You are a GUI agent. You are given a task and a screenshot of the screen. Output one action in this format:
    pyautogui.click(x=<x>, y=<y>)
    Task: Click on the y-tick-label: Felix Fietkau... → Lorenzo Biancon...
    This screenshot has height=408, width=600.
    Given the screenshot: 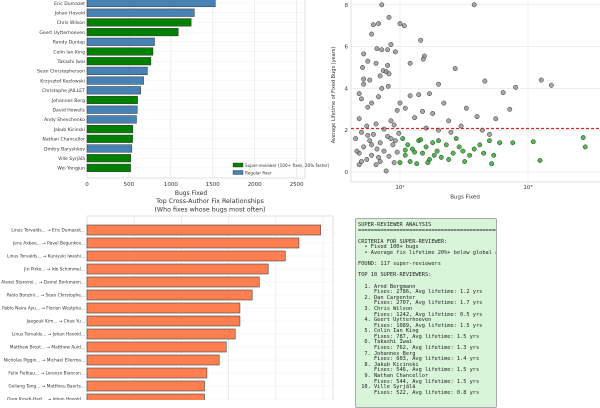 What is the action you would take?
    pyautogui.click(x=46, y=374)
    